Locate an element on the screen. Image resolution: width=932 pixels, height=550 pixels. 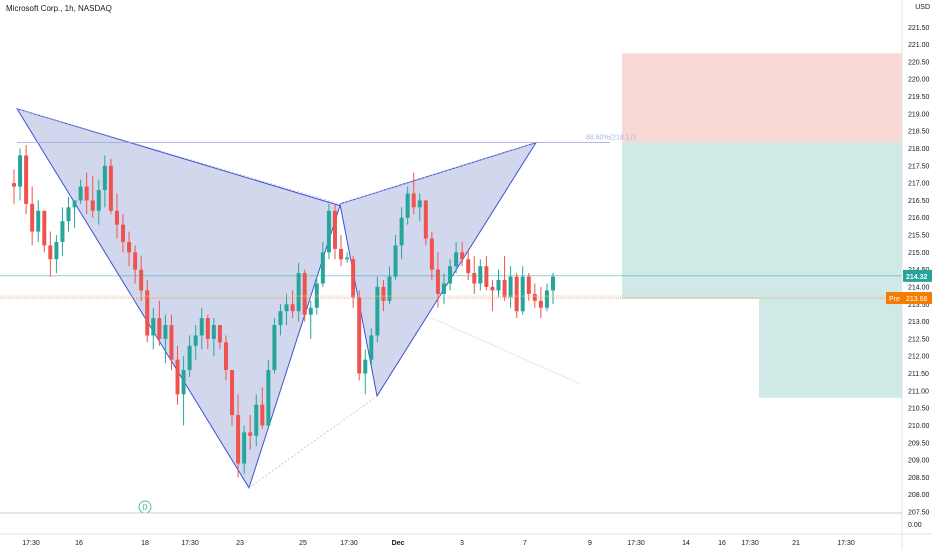
dividend-label: D is located at coordinates (144, 508).